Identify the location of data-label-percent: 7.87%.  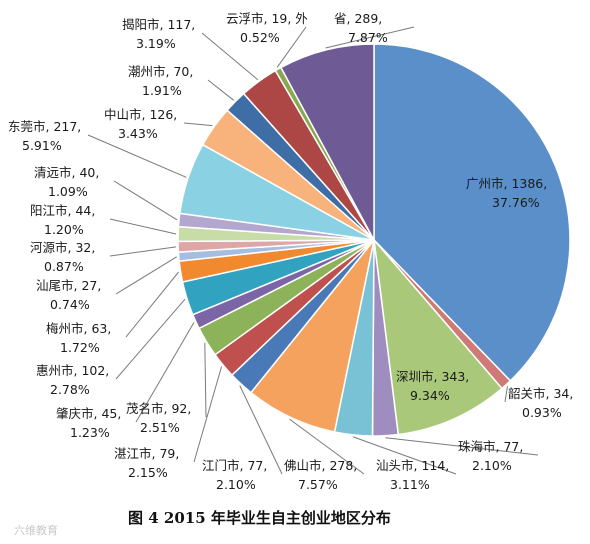
(368, 37).